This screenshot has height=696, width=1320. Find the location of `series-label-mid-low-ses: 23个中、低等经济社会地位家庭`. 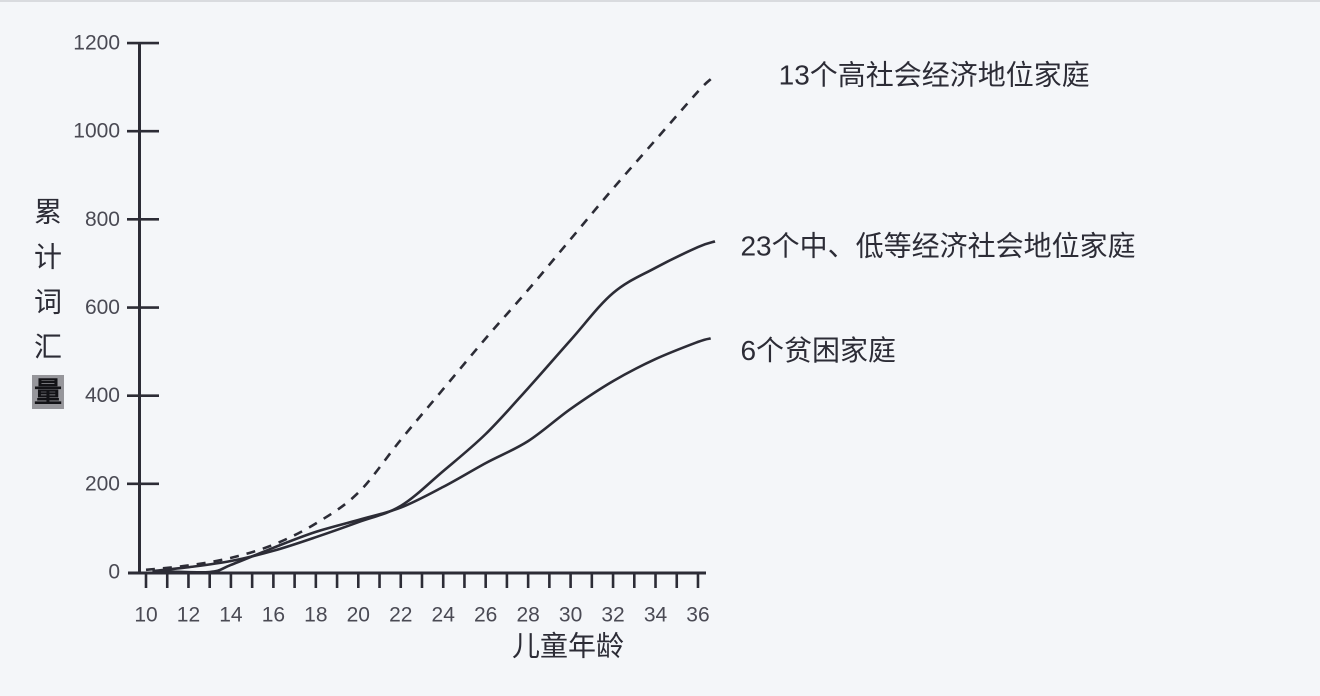

series-label-mid-low-ses: 23个中、低等经济社会地位家庭 is located at coordinates (937, 245).